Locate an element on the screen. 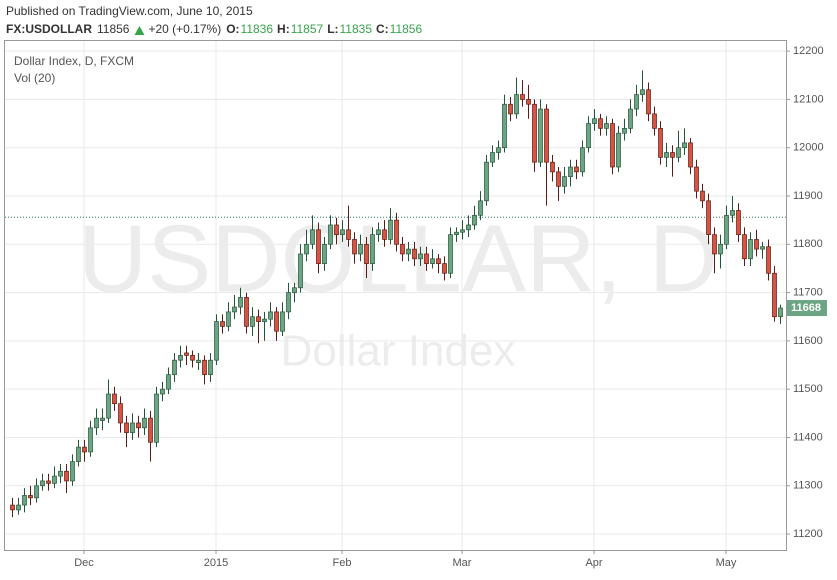 The image size is (837, 580). close-value: 11856 is located at coordinates (406, 29).